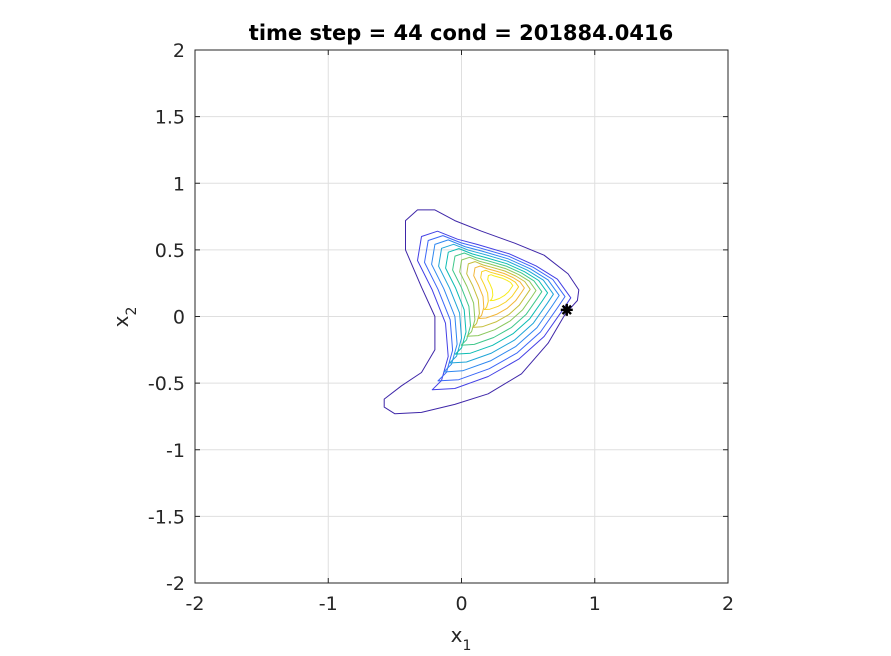 This screenshot has width=891, height=656. Describe the element at coordinates (170, 251) in the screenshot. I see `y-tick-label: 0.5` at that location.